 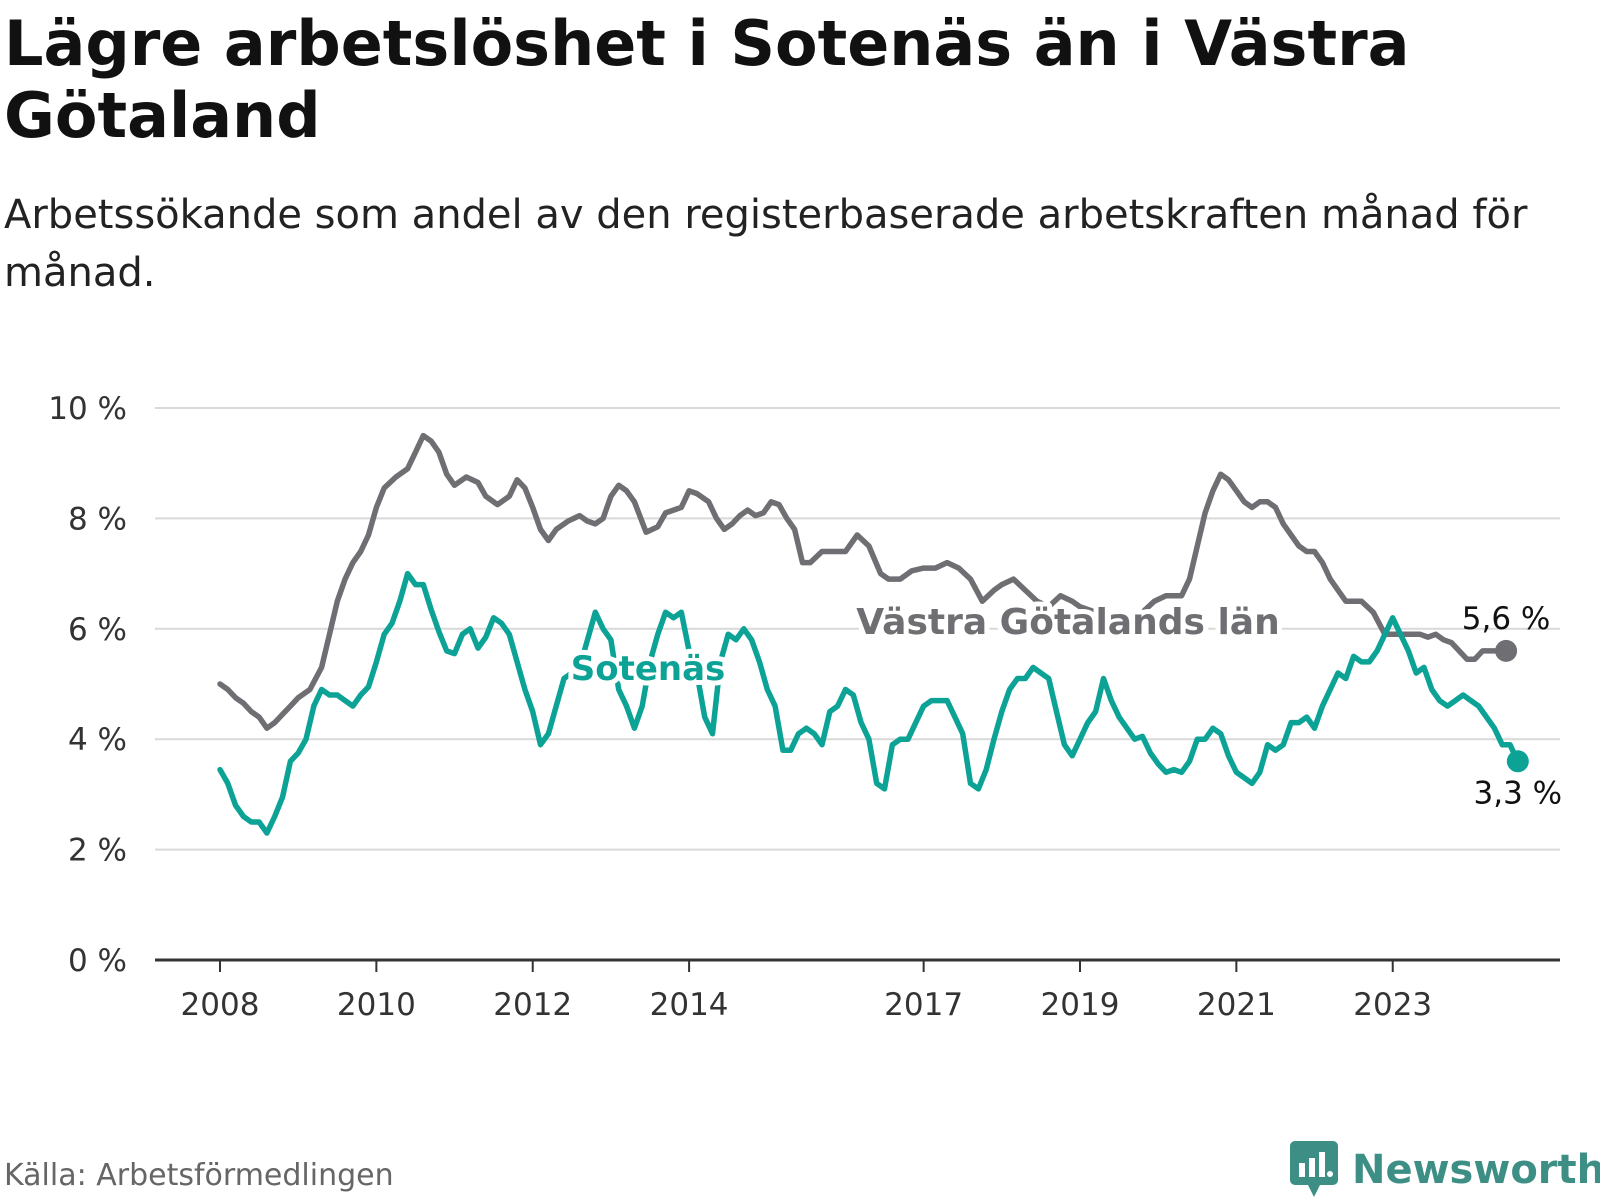 What do you see at coordinates (1236, 1005) in the screenshot?
I see `x-tick-label: 2021` at bounding box center [1236, 1005].